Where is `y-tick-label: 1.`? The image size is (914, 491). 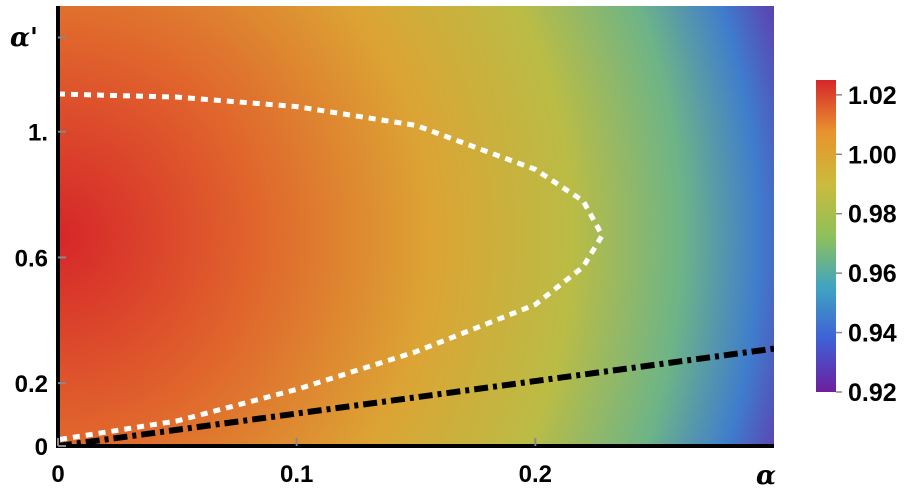 y-tick-label: 1. is located at coordinates (38, 133).